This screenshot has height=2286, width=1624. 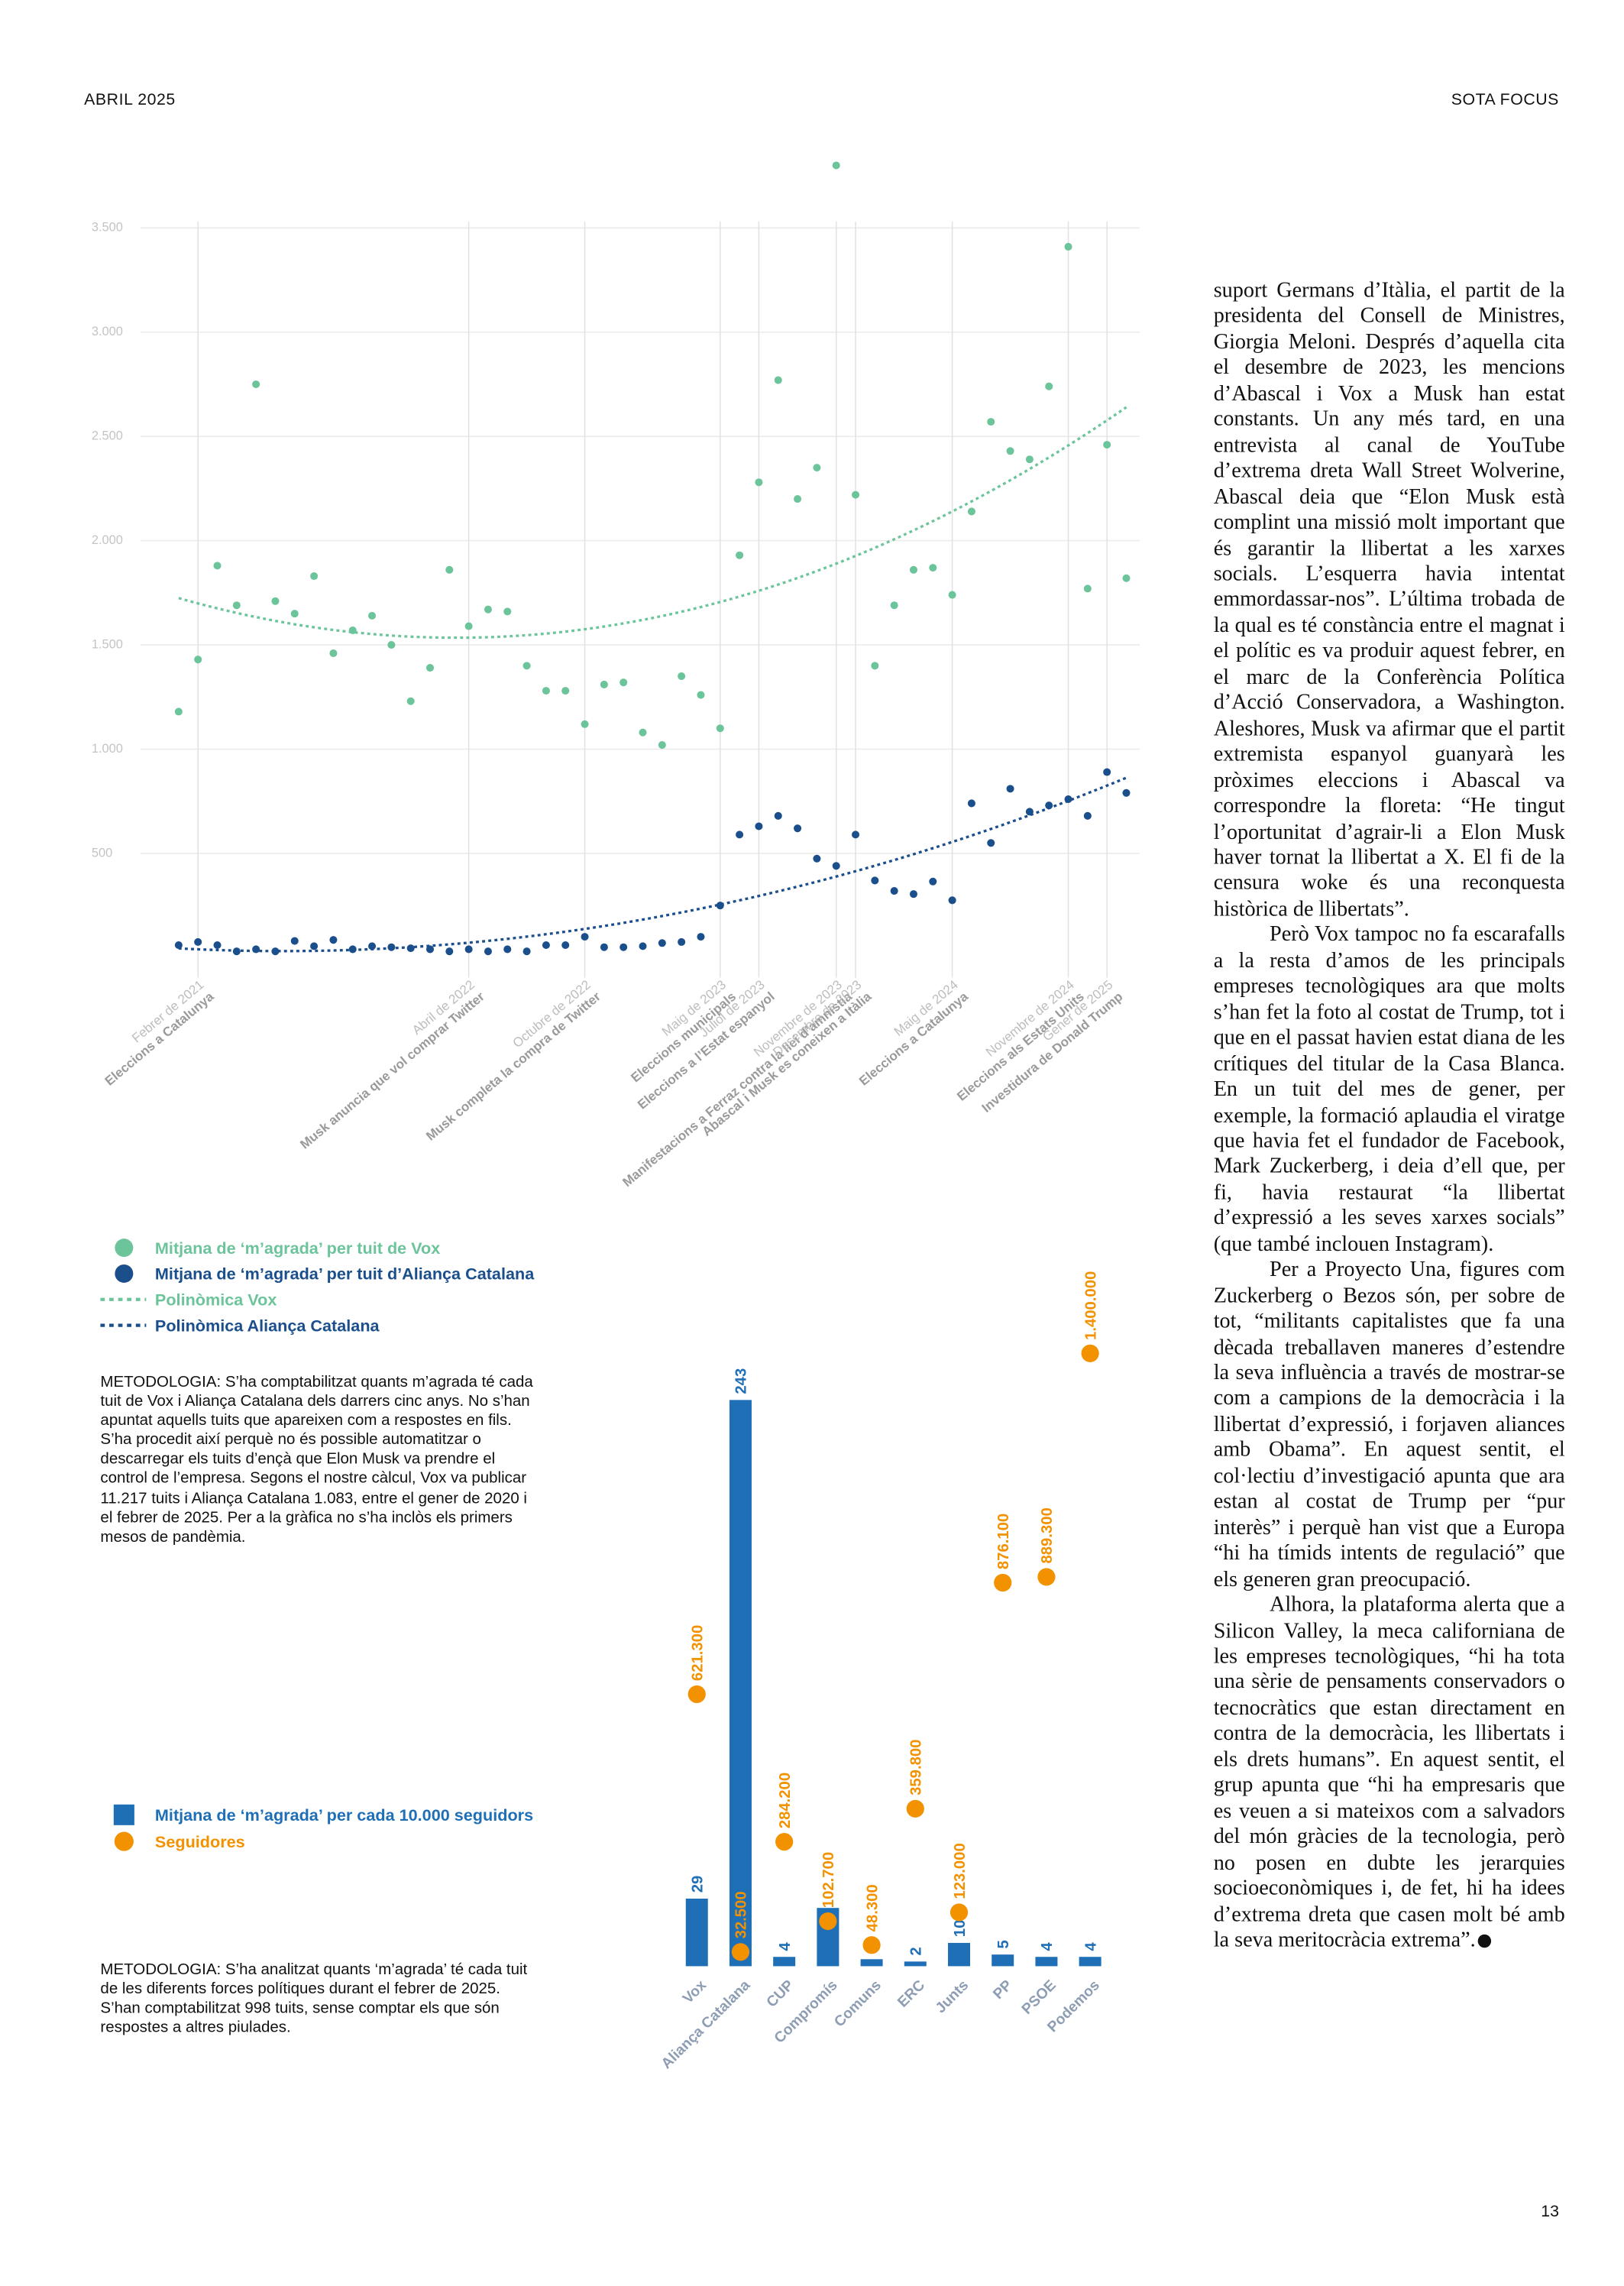 What do you see at coordinates (130, 100) in the screenshot?
I see `issue-date: ABRIL 2025` at bounding box center [130, 100].